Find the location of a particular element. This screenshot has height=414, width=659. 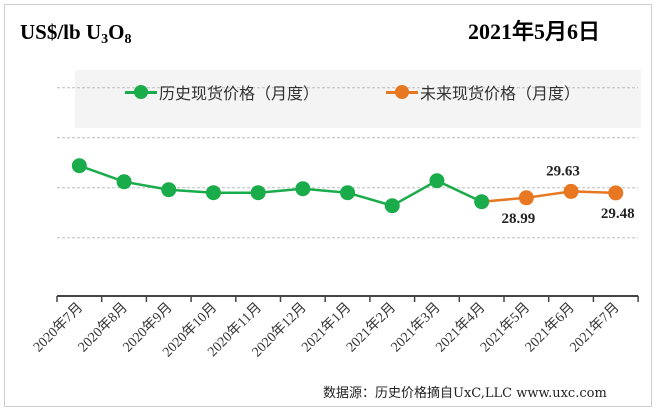

legend-item-historical: 历史现货价格（月度） is located at coordinates (222, 92).